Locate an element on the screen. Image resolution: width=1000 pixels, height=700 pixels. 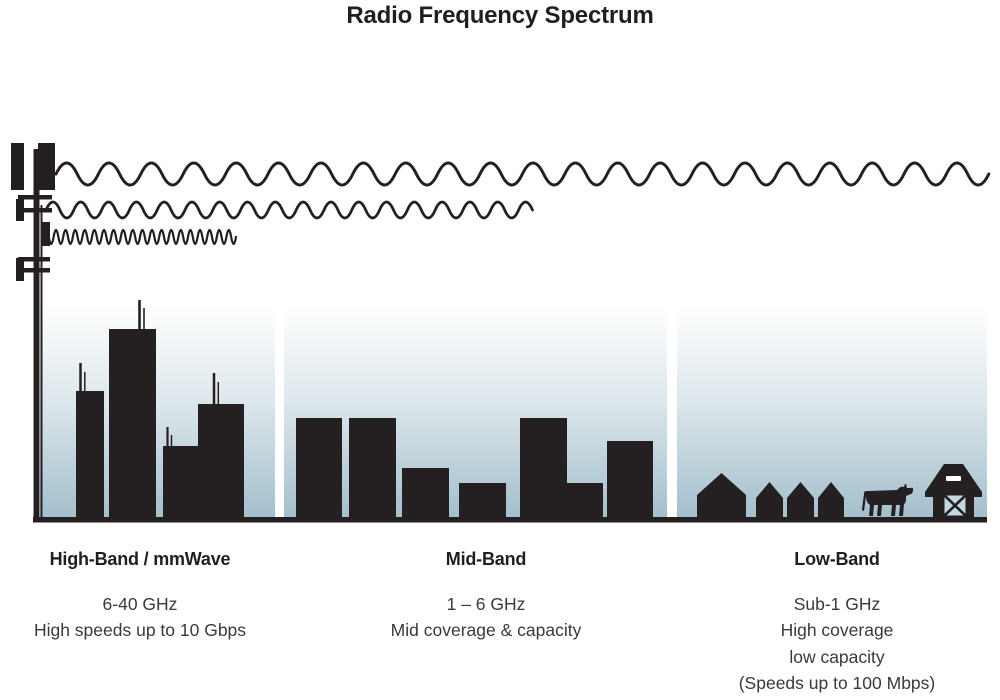
band-heading-low: Low-Band is located at coordinates (837, 559).